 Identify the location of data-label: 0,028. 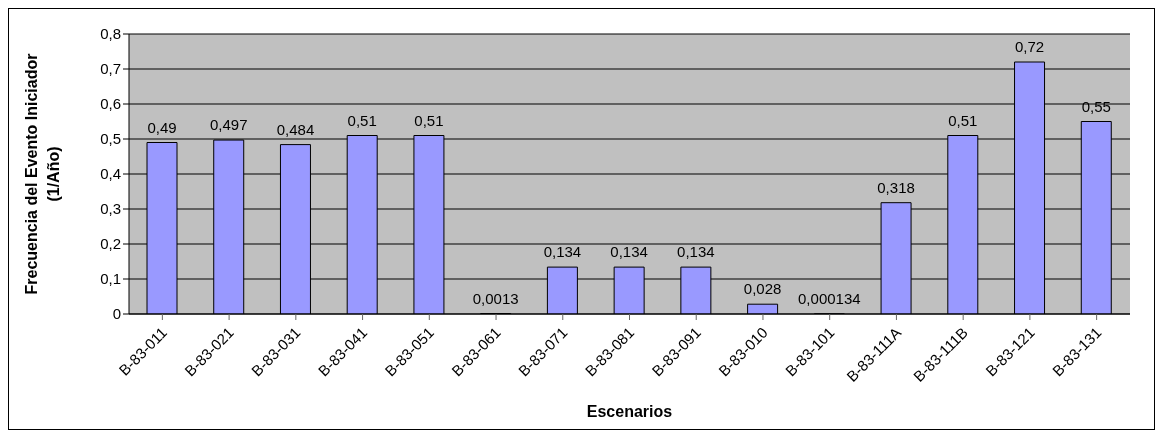
(762, 289).